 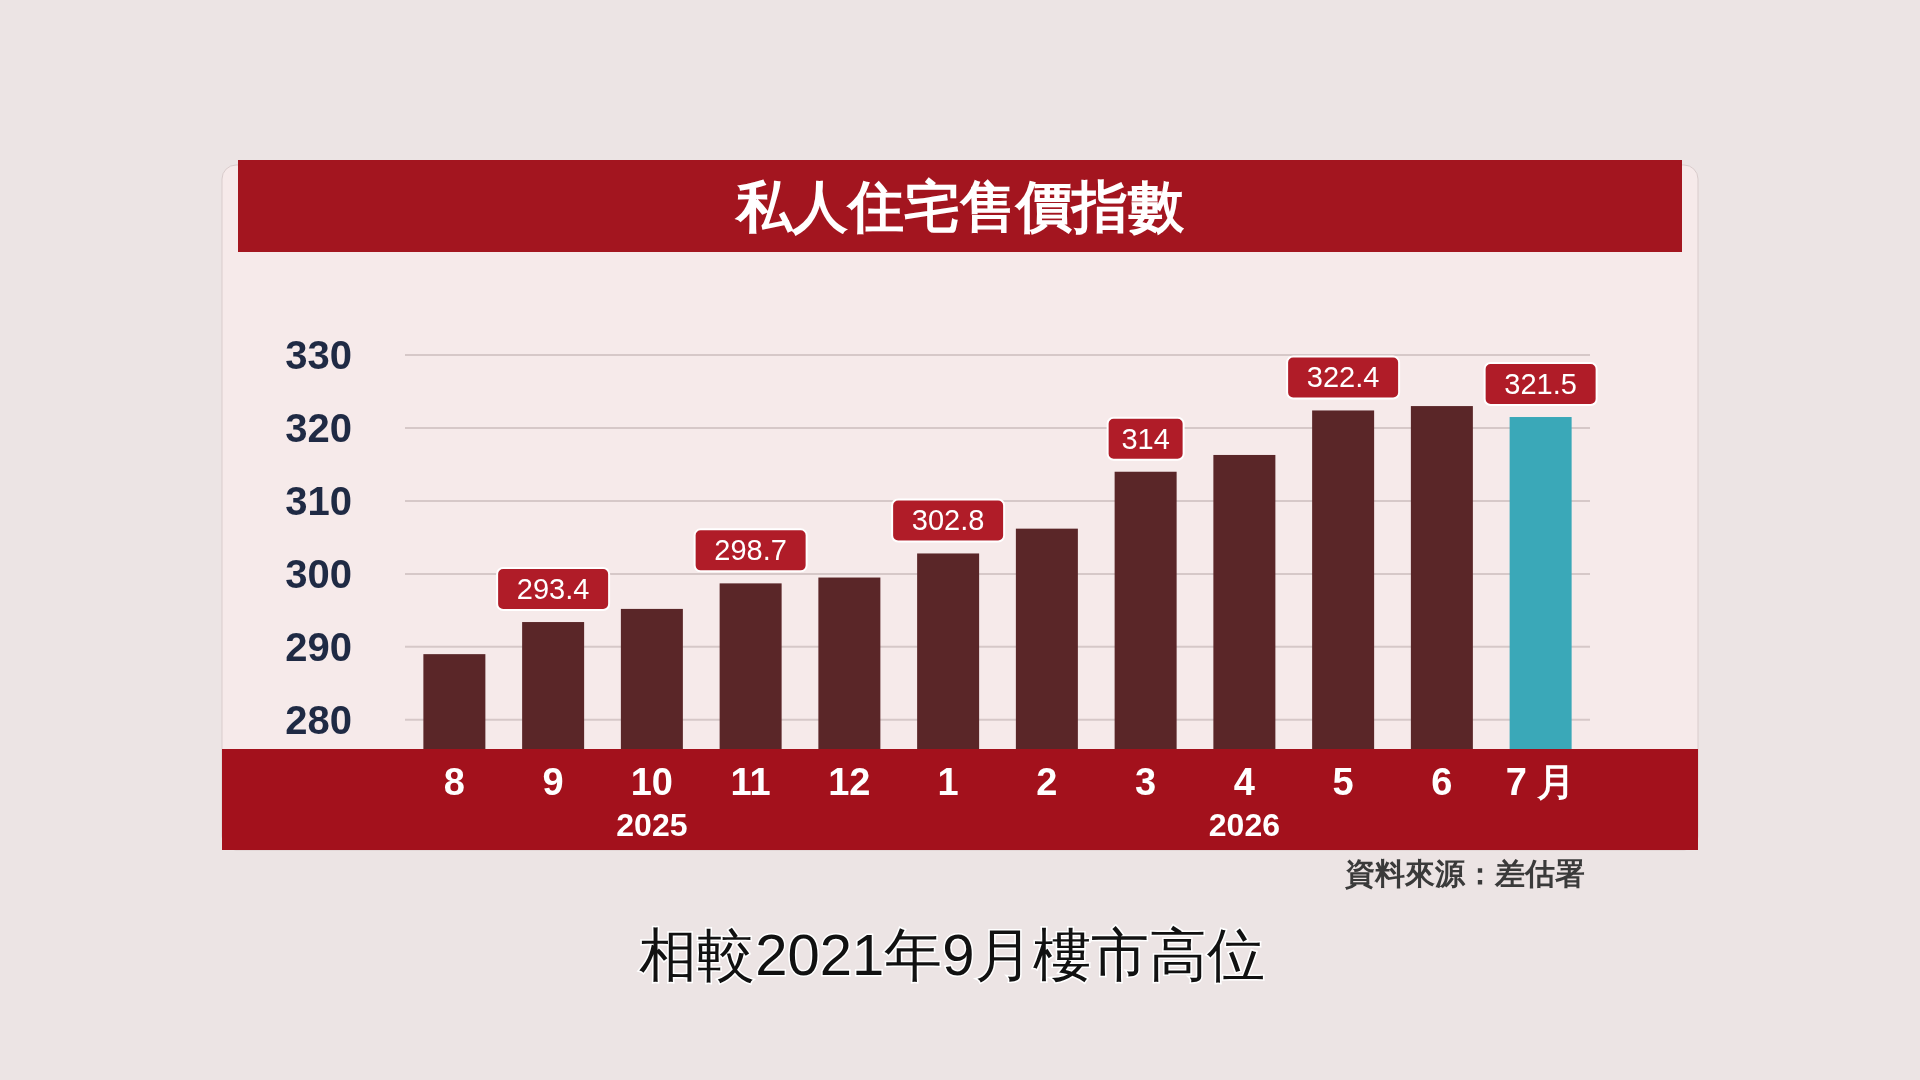 I want to click on y-tick-label: 290, so click(x=318, y=646).